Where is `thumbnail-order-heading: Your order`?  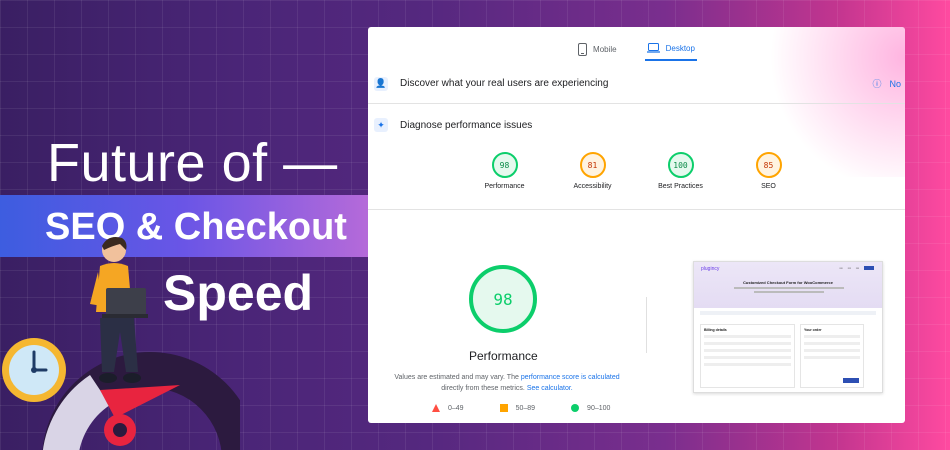 thumbnail-order-heading: Your order is located at coordinates (813, 330).